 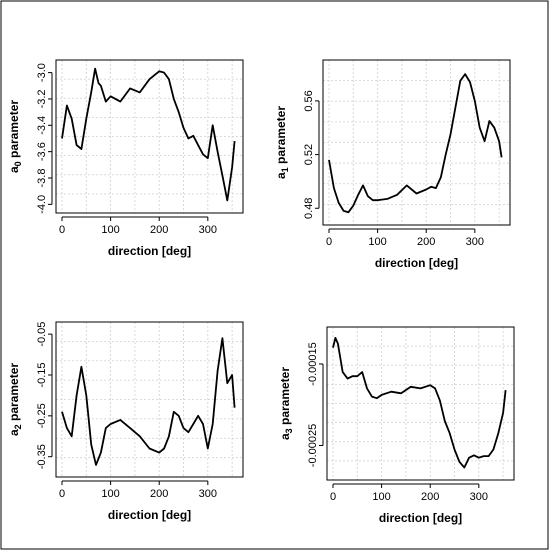 What do you see at coordinates (289, 430) in the screenshot?
I see `y-axis-label-subscript: 3` at bounding box center [289, 430].